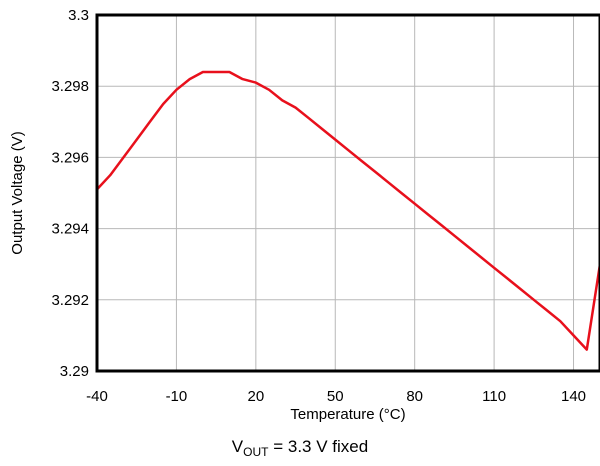  I want to click on x-tick-label: 50, so click(335, 396).